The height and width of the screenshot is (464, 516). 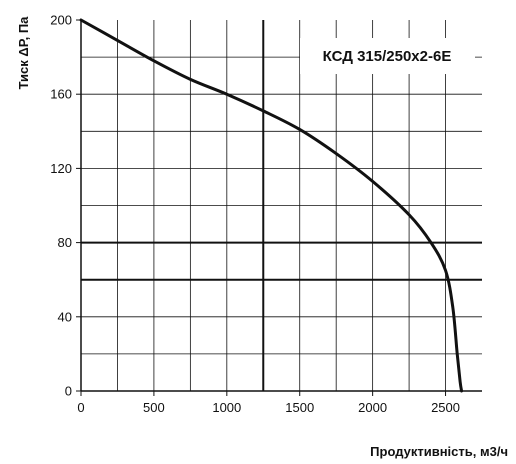 What do you see at coordinates (80, 407) in the screenshot?
I see `x-tick-label: 0` at bounding box center [80, 407].